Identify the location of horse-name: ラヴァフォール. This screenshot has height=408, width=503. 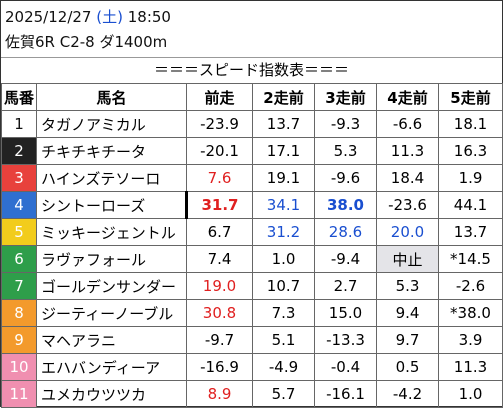
(111, 259).